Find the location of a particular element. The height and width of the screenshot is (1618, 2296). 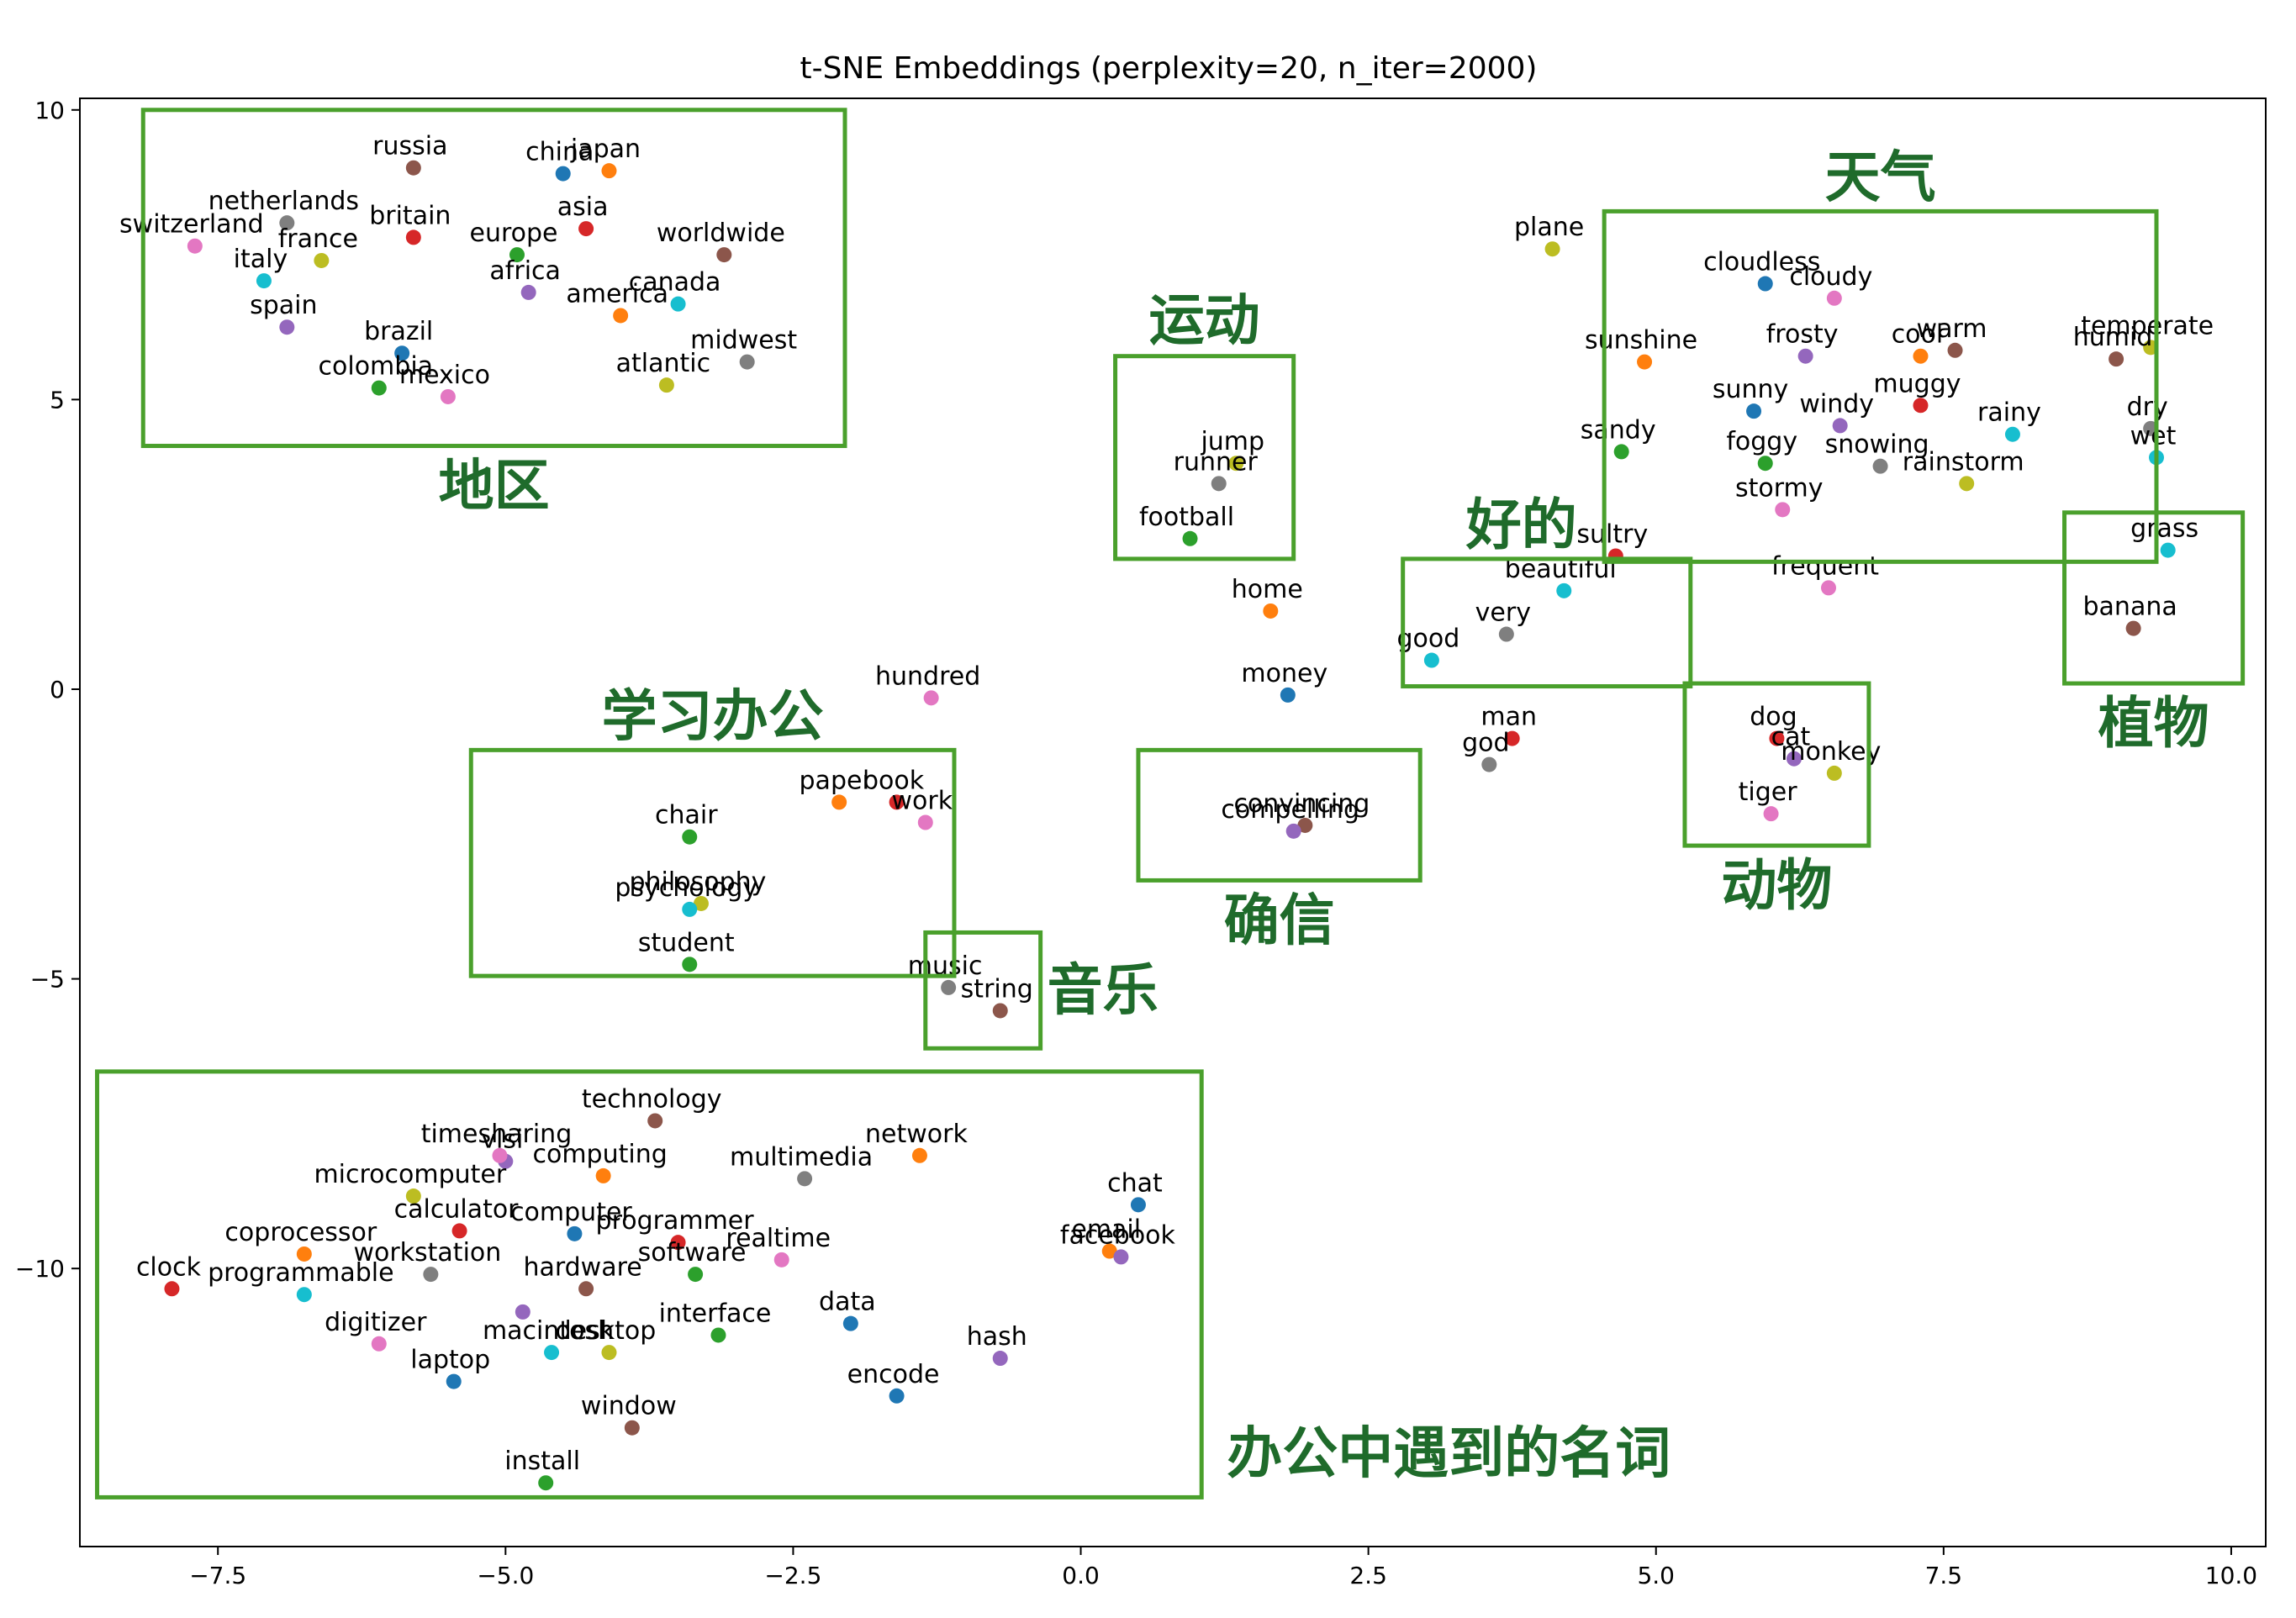

point-label-realtime: realtime is located at coordinates (779, 1238).